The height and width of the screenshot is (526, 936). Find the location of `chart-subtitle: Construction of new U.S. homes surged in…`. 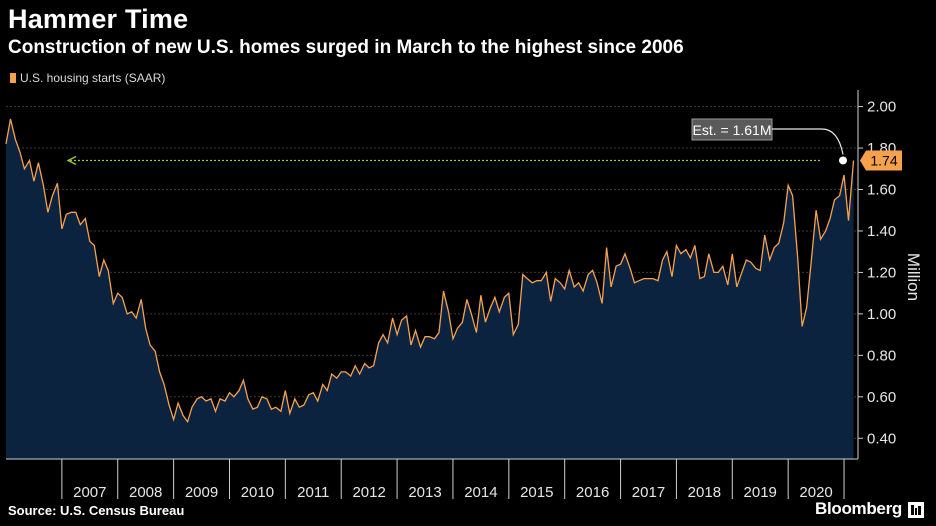

chart-subtitle: Construction of new U.S. homes surged in… is located at coordinates (346, 47).